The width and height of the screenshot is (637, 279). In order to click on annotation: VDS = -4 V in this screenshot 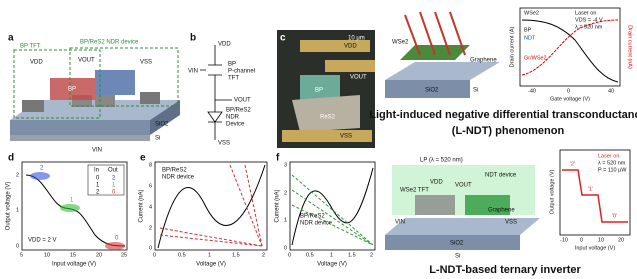, I will do `click(589, 20)`.